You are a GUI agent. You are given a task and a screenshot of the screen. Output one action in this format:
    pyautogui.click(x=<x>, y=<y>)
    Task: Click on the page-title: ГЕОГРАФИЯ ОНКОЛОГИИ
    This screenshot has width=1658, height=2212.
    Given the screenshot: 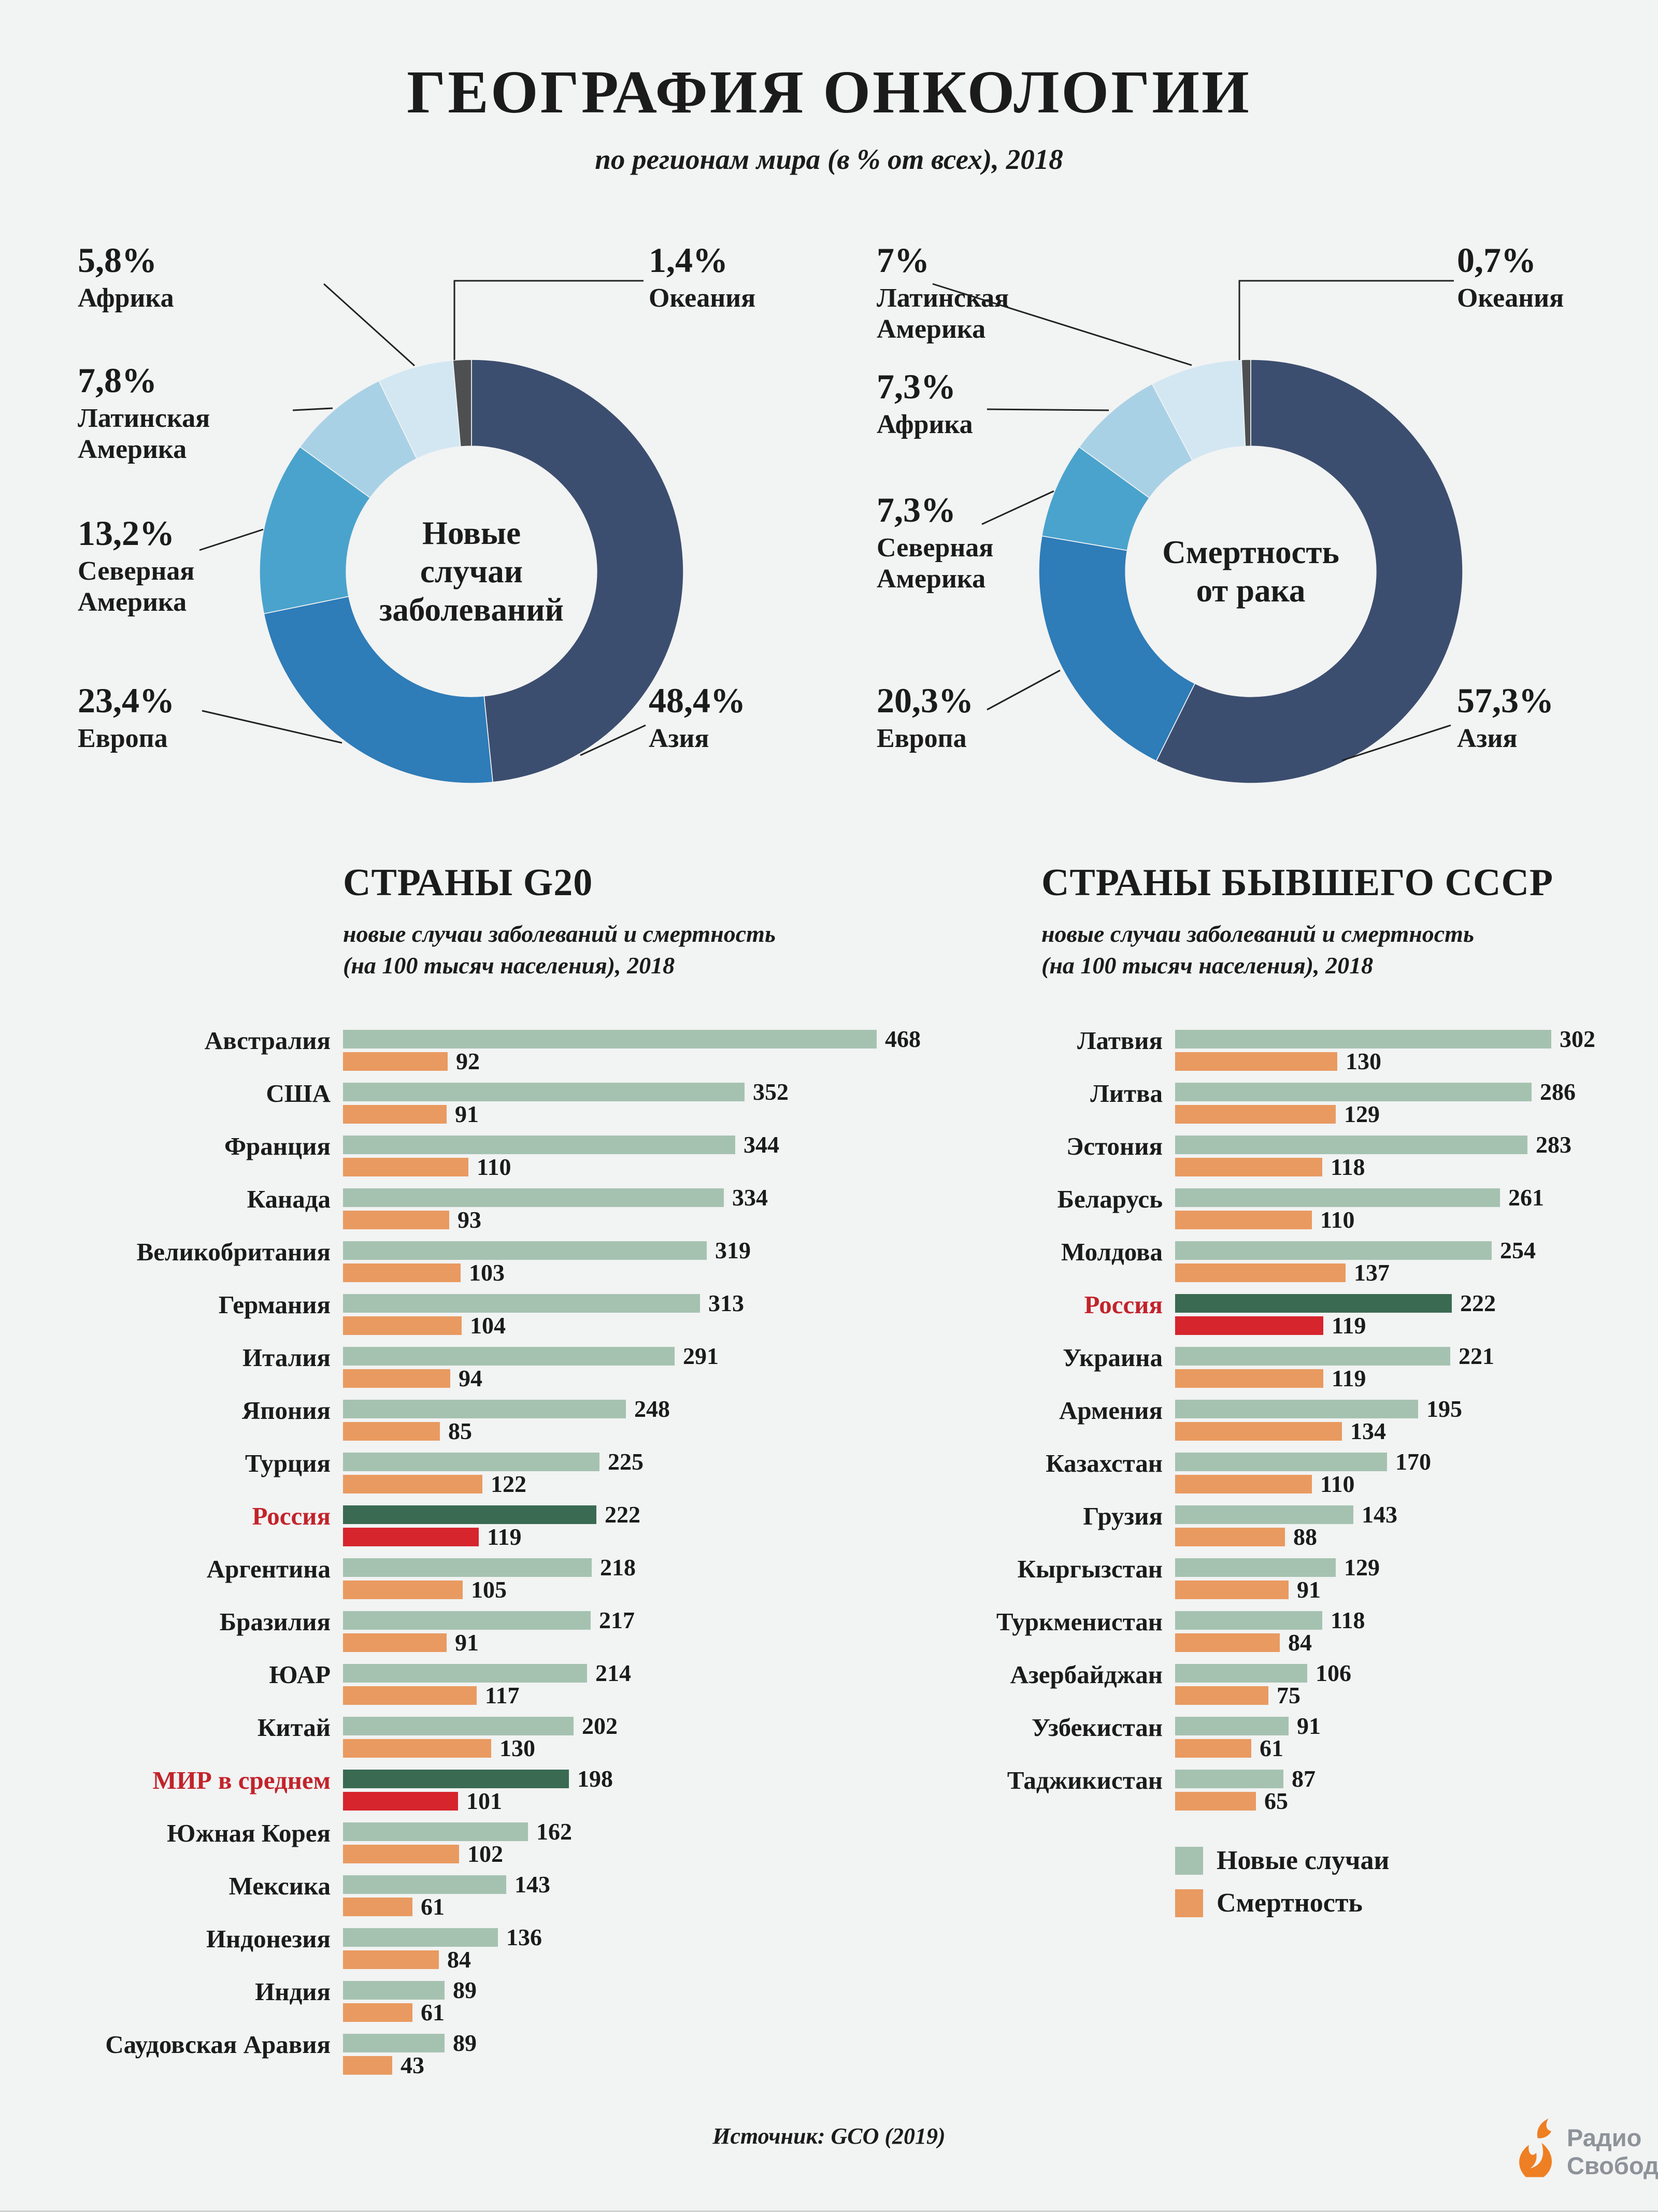 What is the action you would take?
    pyautogui.click(x=829, y=92)
    